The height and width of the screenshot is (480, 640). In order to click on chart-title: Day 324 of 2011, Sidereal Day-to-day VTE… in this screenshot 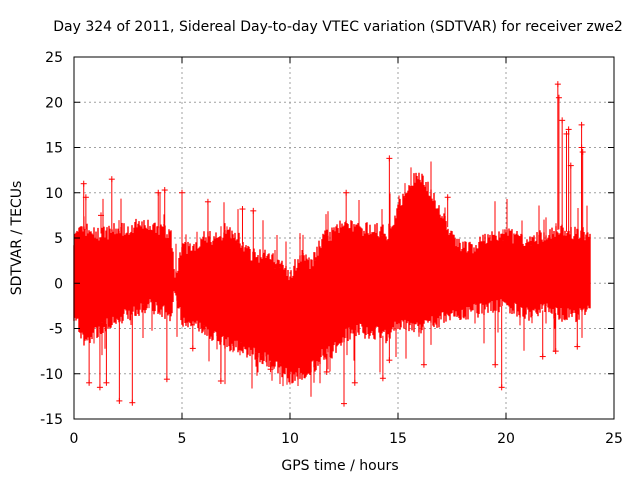, I will do `click(338, 27)`.